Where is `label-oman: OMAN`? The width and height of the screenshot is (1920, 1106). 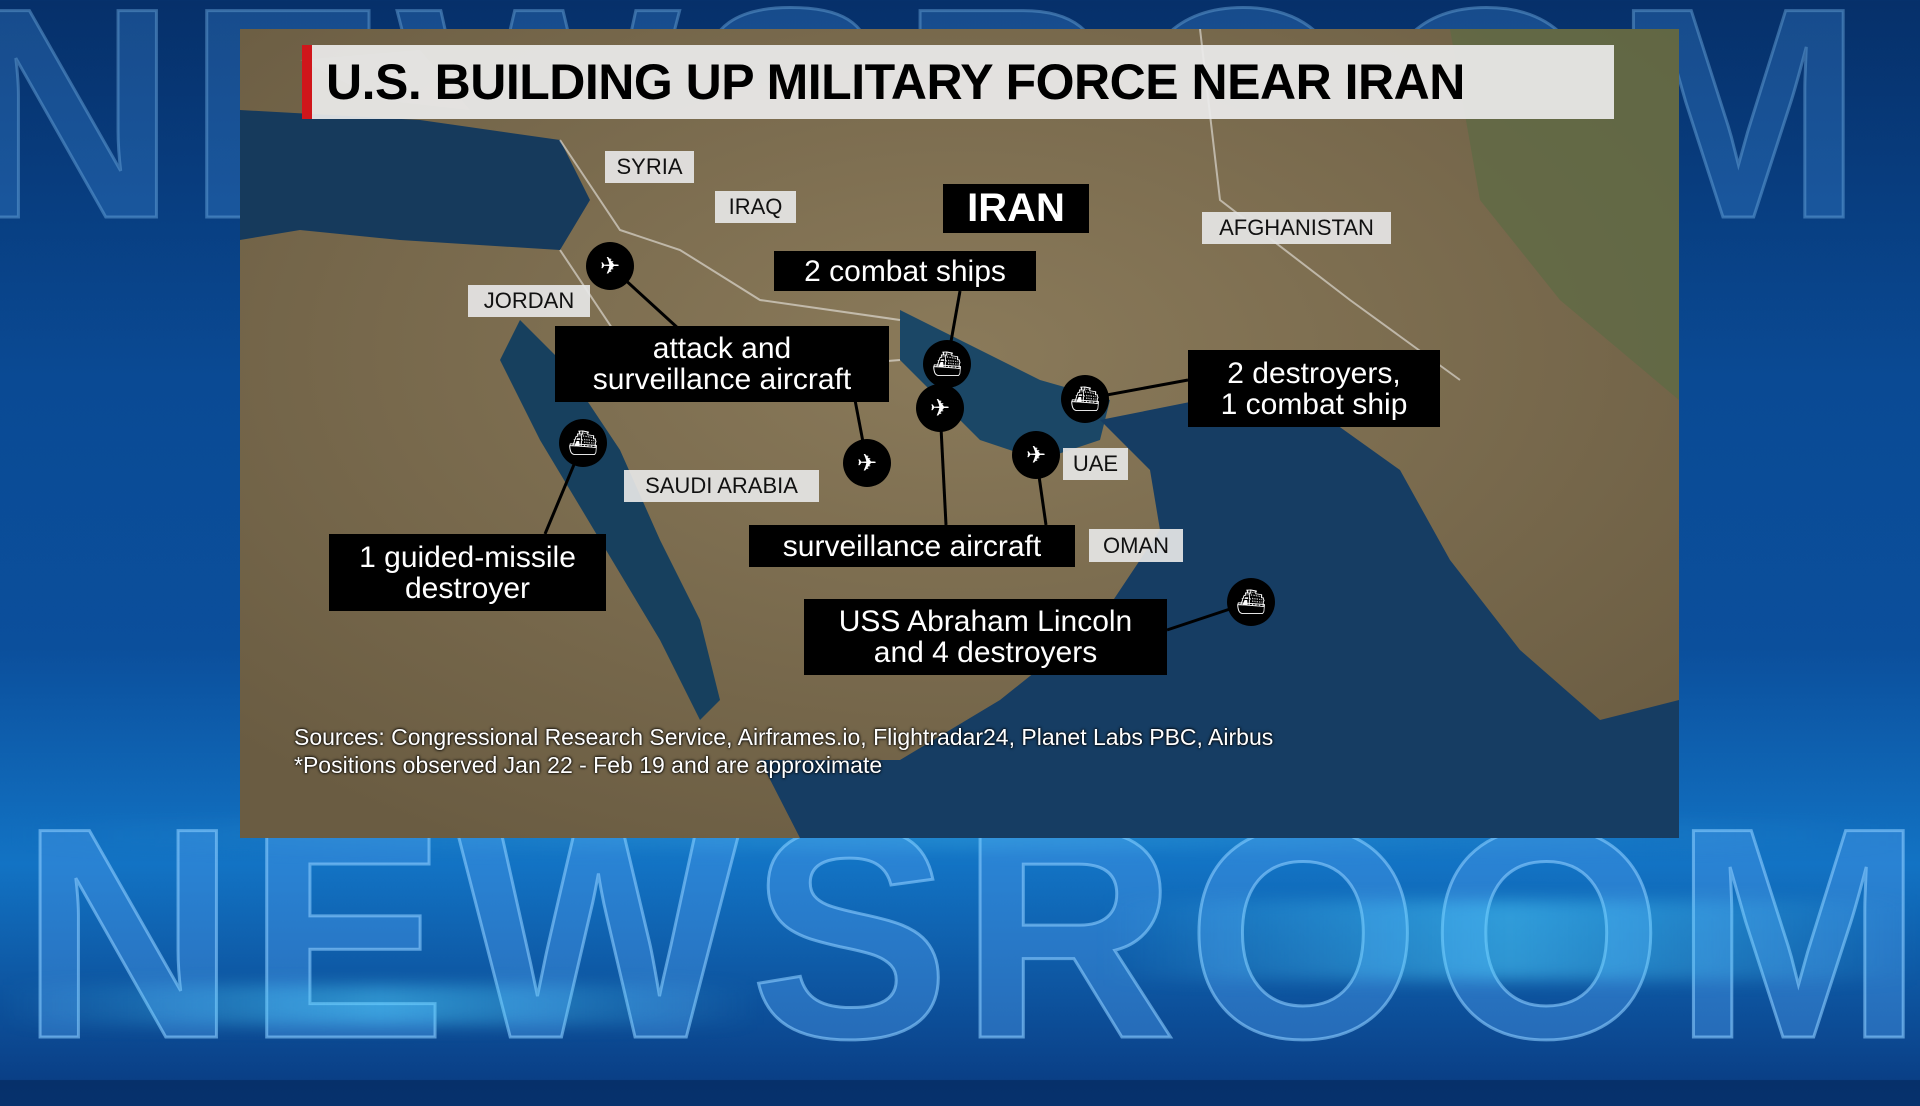
label-oman: OMAN is located at coordinates (1136, 545).